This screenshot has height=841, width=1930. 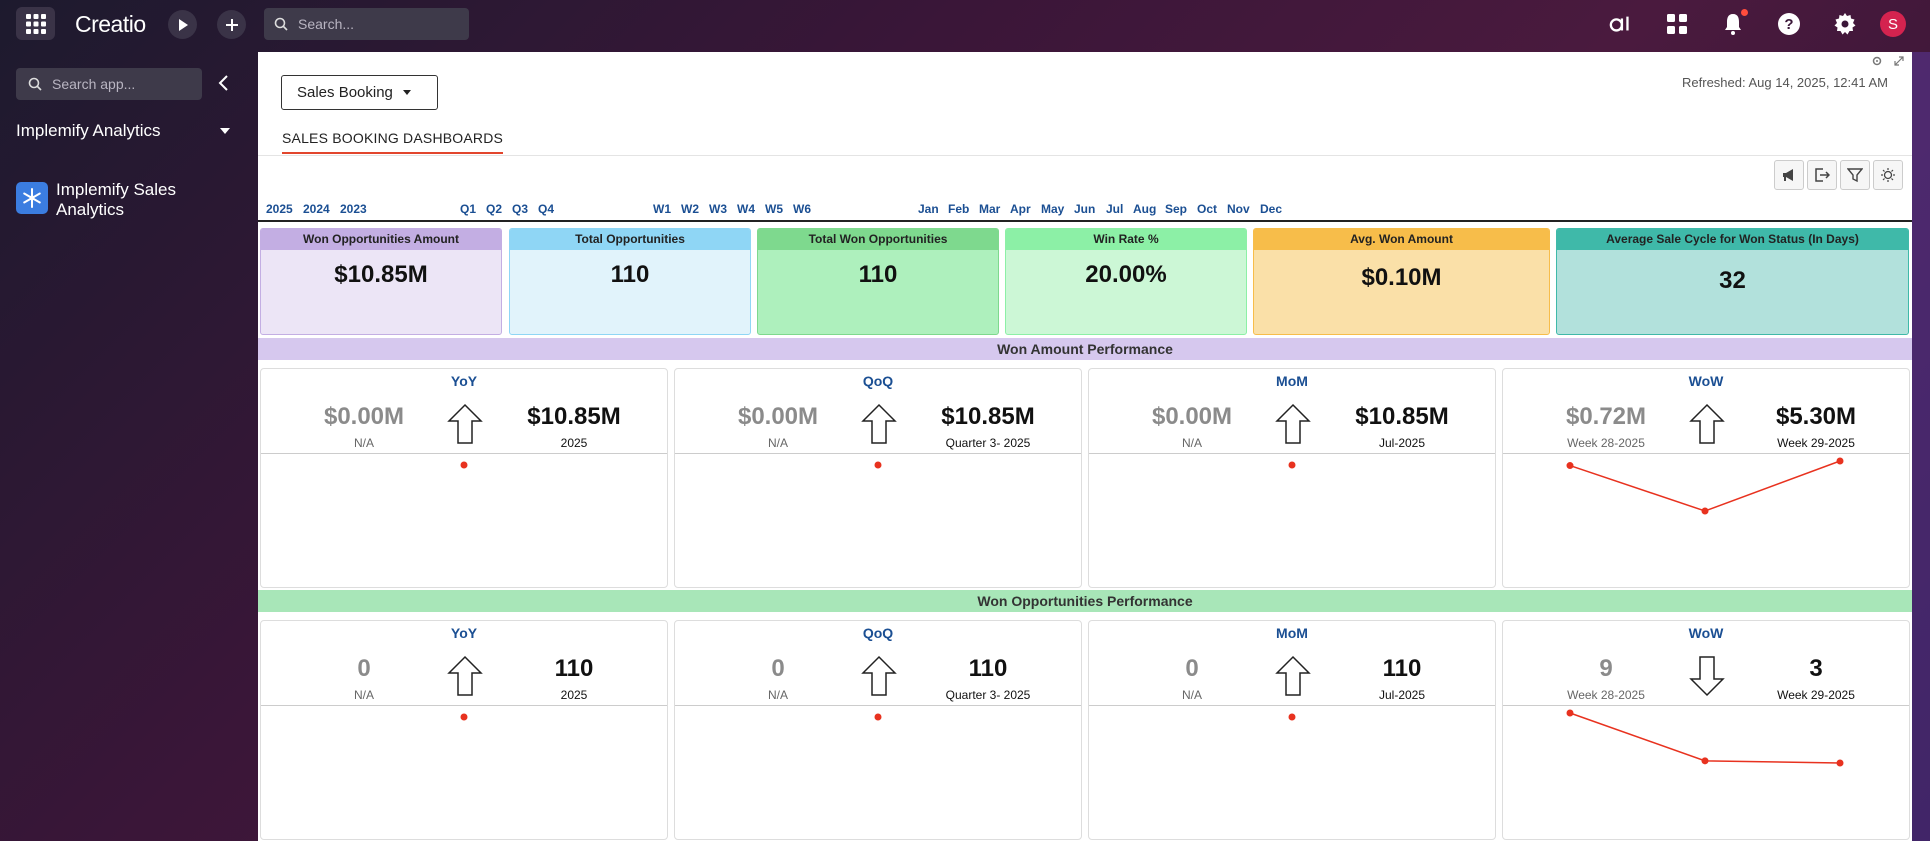 I want to click on panel-settings-icon, so click(x=1877, y=61).